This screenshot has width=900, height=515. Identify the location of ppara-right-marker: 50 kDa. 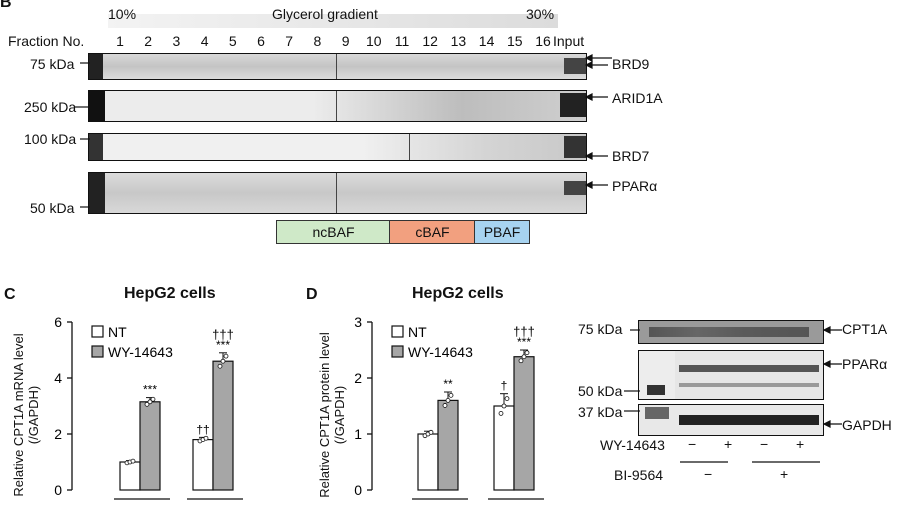
(600, 391).